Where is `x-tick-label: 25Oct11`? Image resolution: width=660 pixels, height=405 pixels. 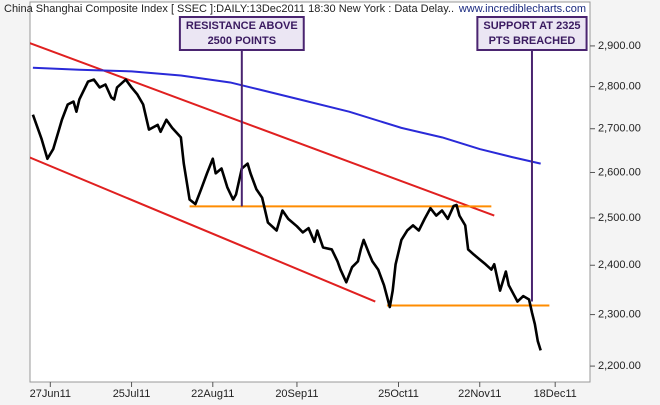
x-tick-label: 25Oct11 is located at coordinates (398, 394).